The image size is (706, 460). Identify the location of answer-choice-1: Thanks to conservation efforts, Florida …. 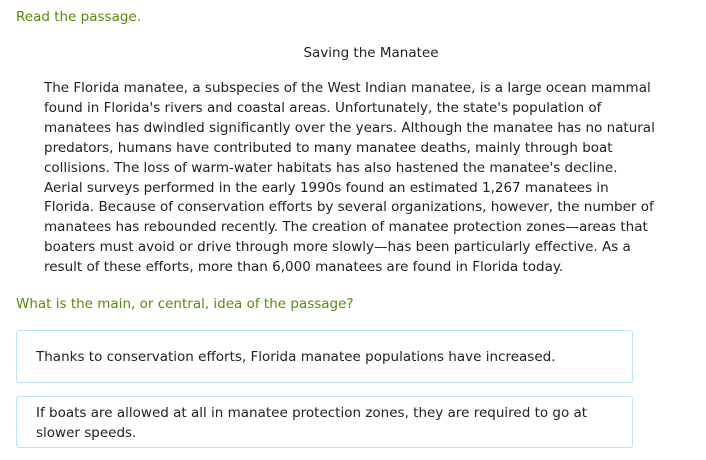
(324, 356).